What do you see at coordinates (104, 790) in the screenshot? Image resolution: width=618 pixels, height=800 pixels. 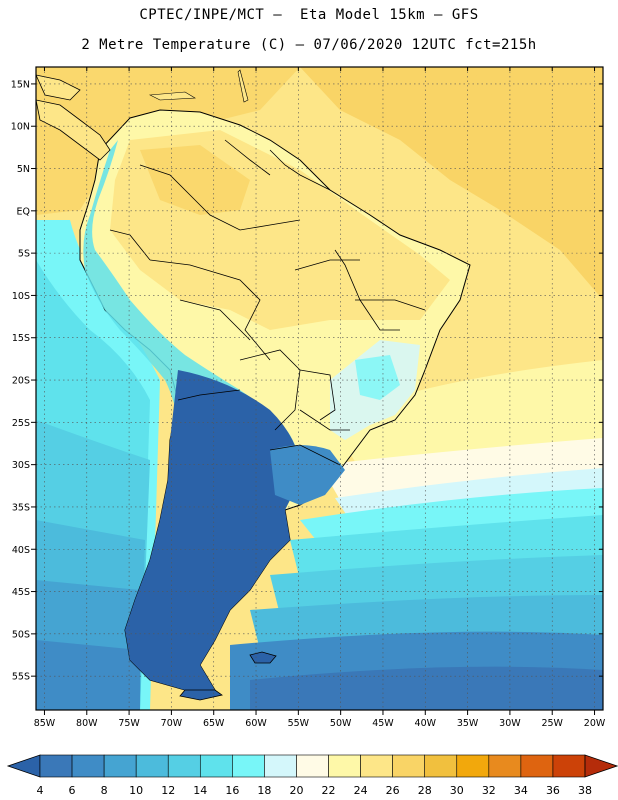 I see `colorbar-label: 8` at bounding box center [104, 790].